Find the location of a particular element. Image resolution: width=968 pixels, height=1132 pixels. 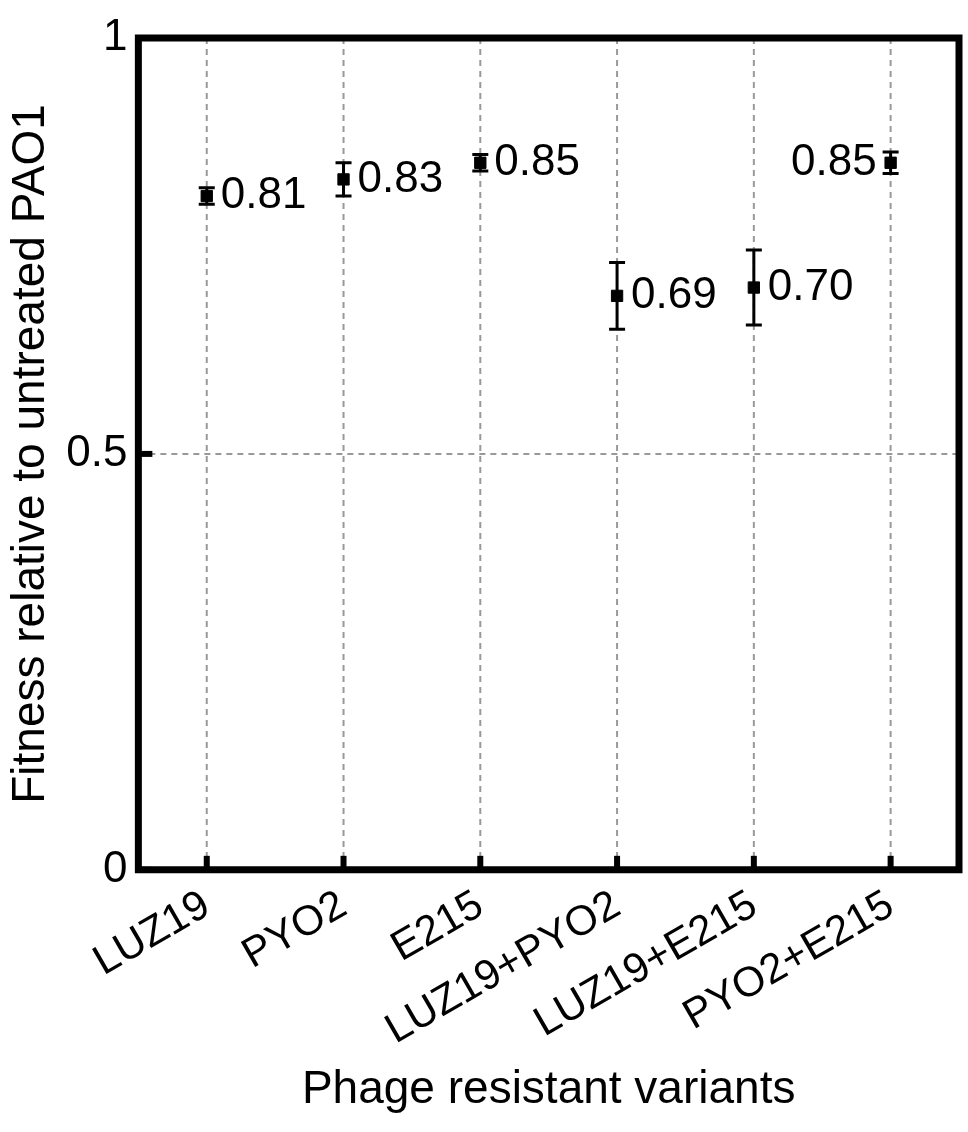

data-label: 0.70 is located at coordinates (810, 284).